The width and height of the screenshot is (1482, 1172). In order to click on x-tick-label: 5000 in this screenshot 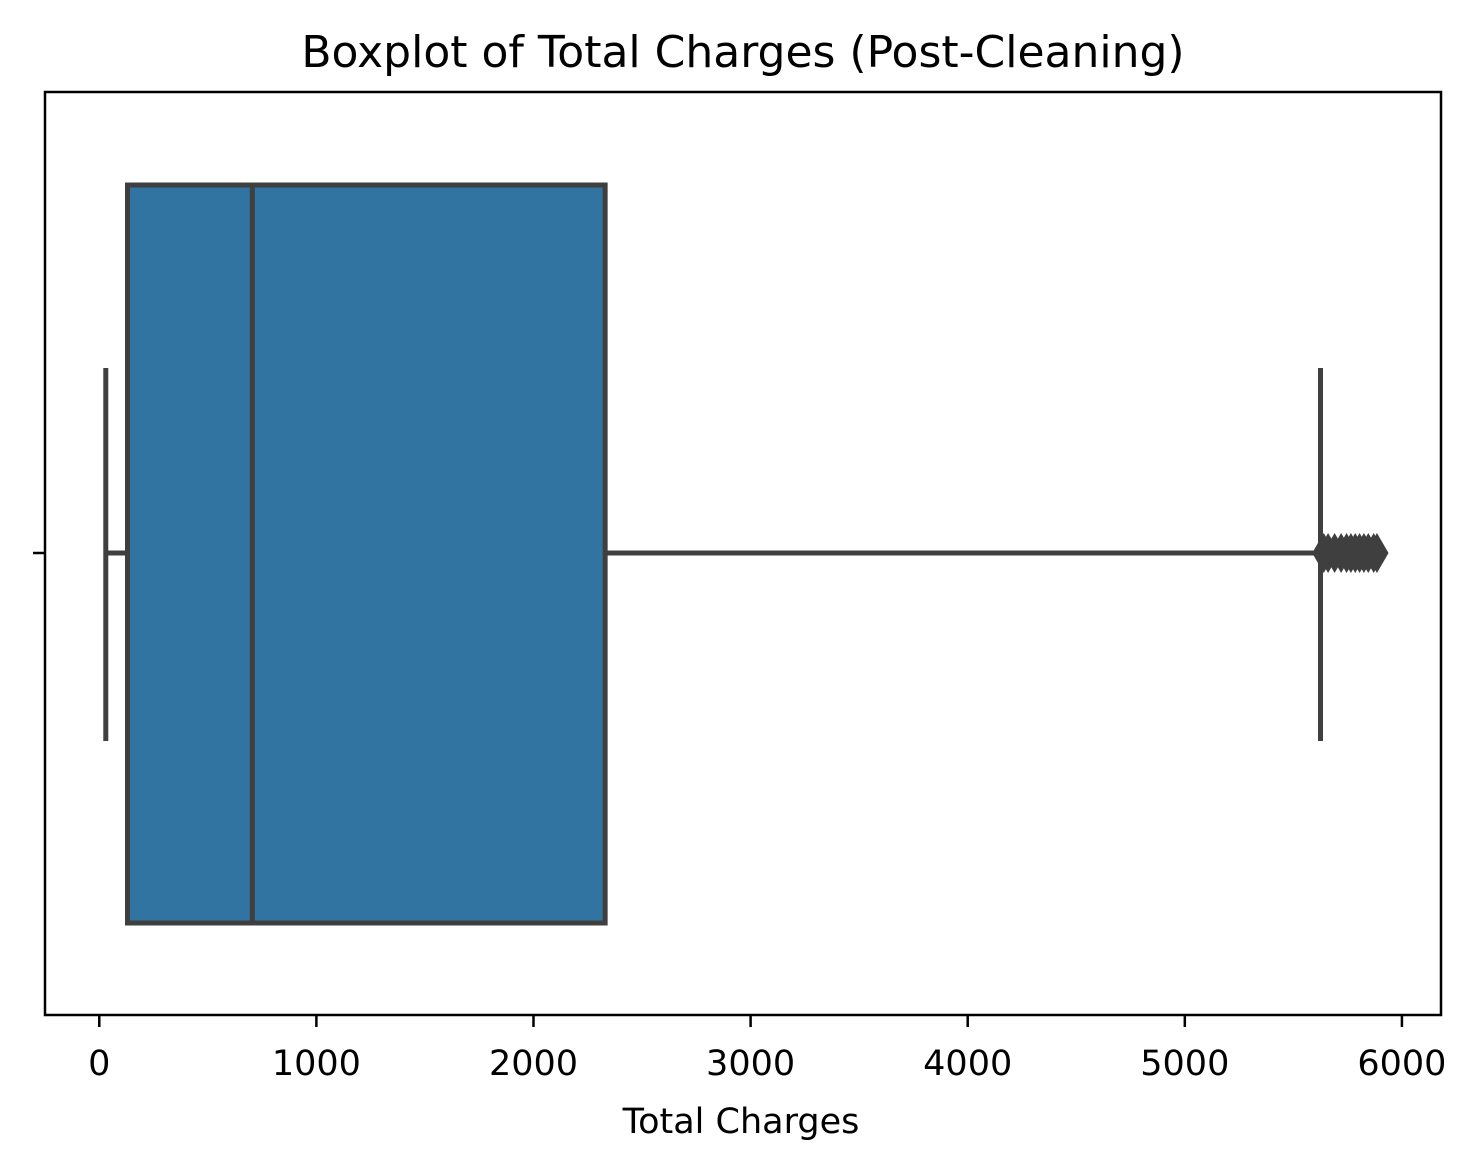, I will do `click(1184, 1064)`.